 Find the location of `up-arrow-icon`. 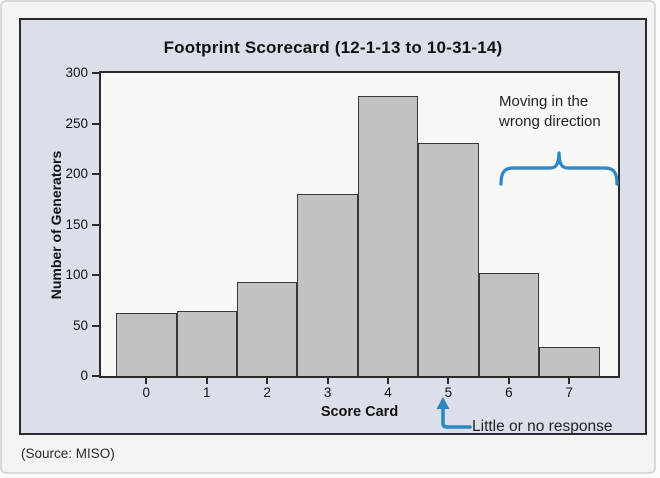

up-arrow-icon is located at coordinates (454, 413).